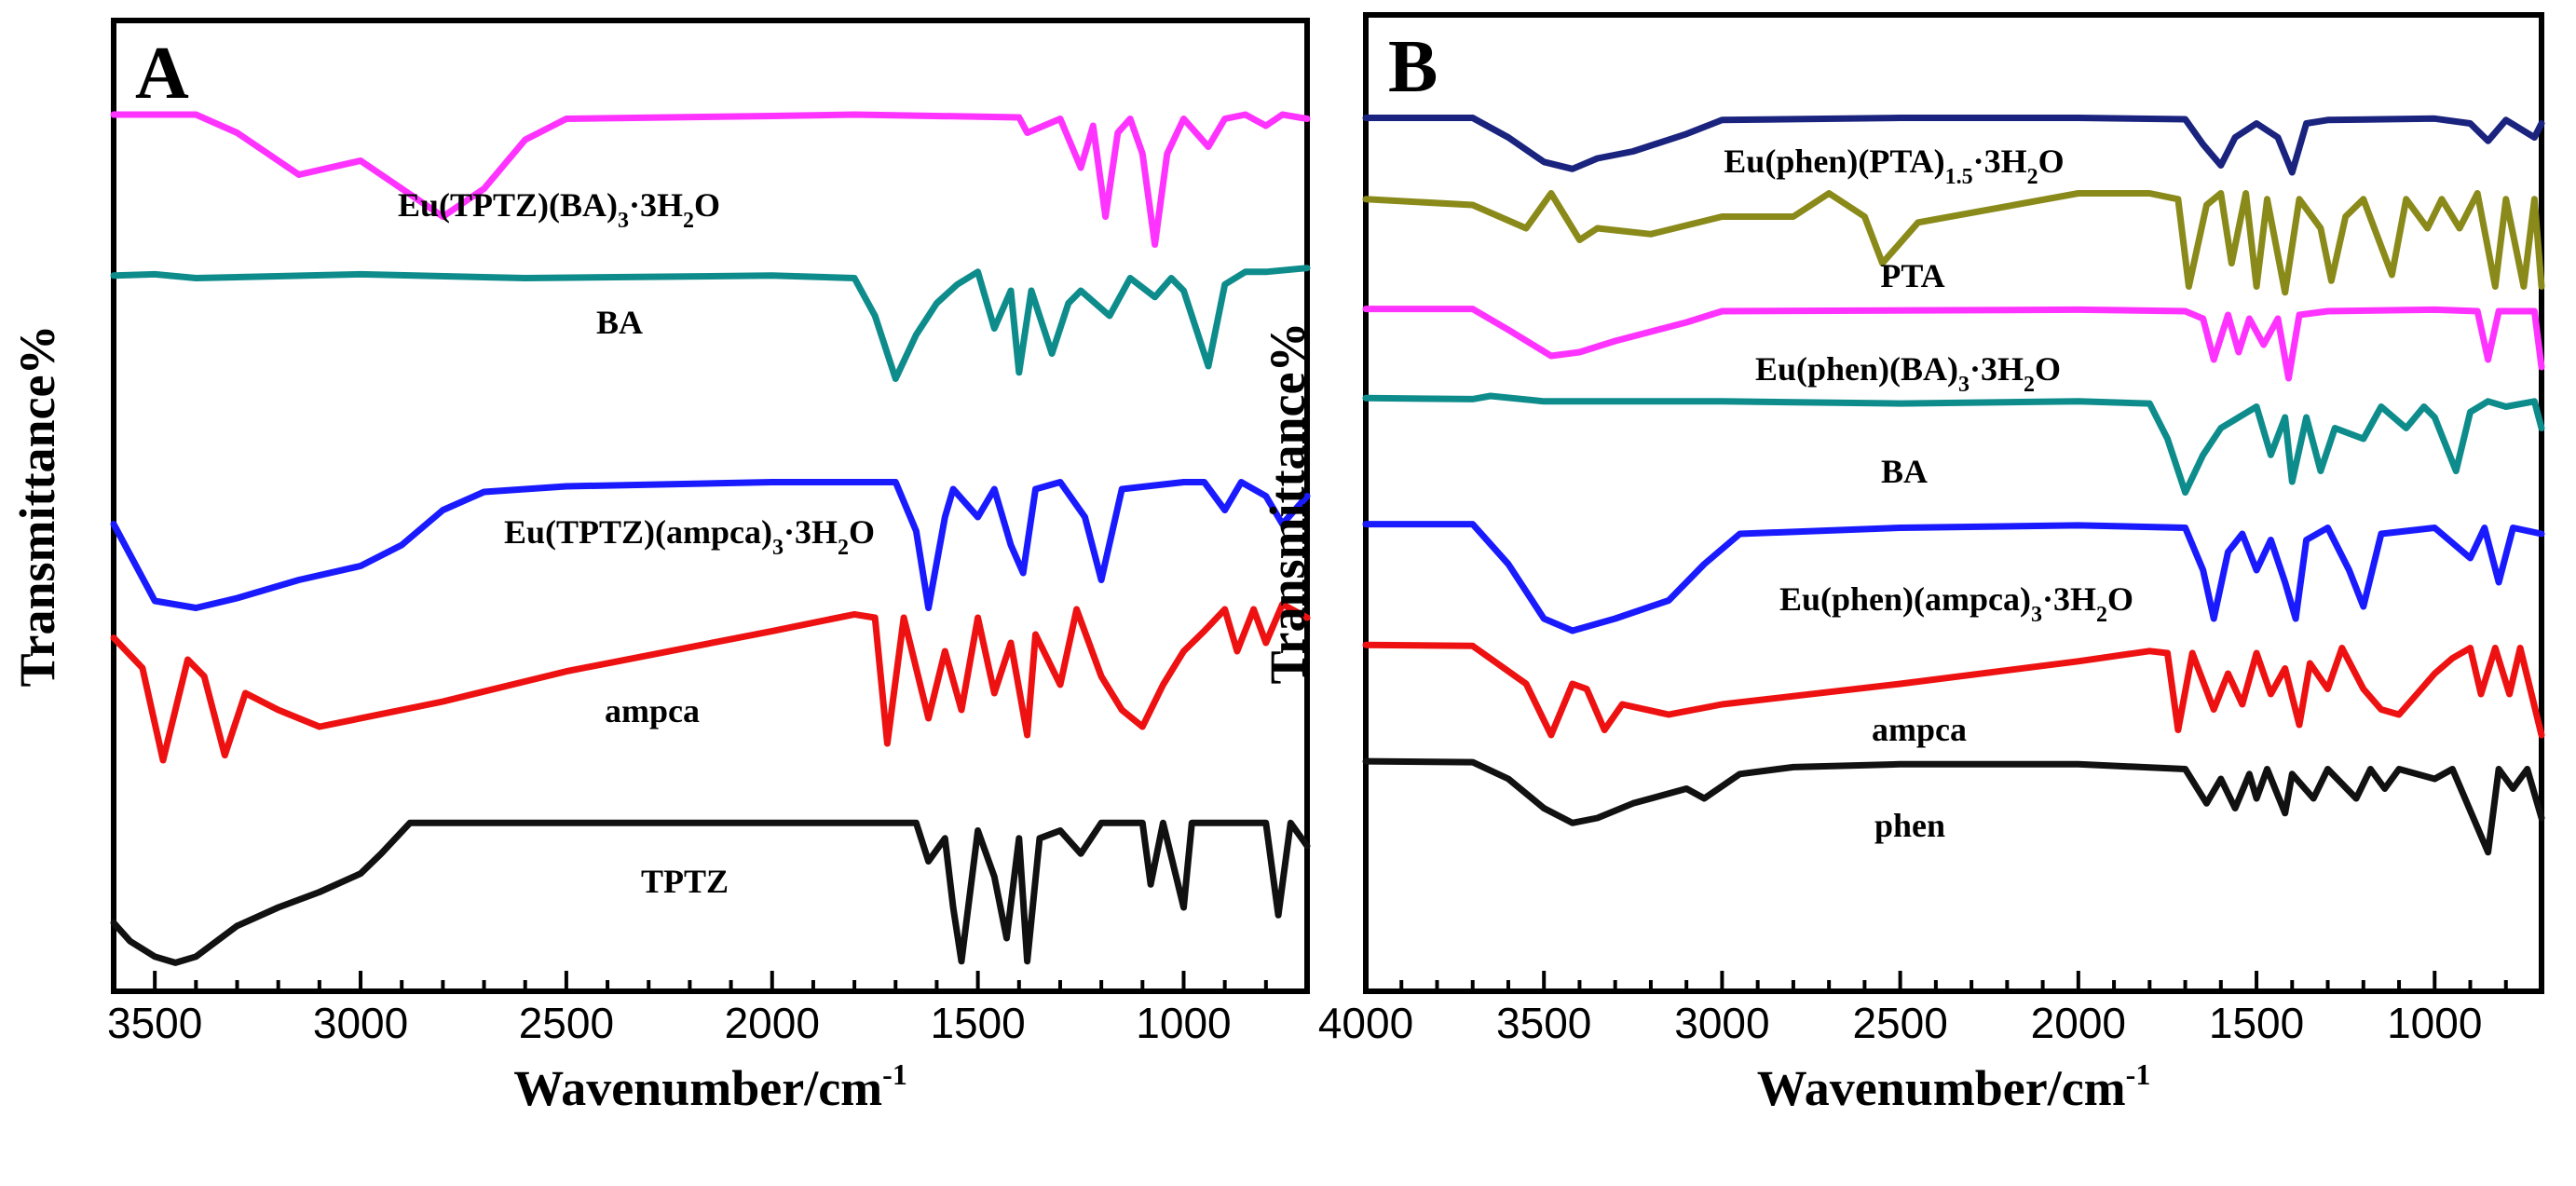  What do you see at coordinates (1953, 577) in the screenshot?
I see `panel-b-series-eu-phen-ampca-3-3h2o` at bounding box center [1953, 577].